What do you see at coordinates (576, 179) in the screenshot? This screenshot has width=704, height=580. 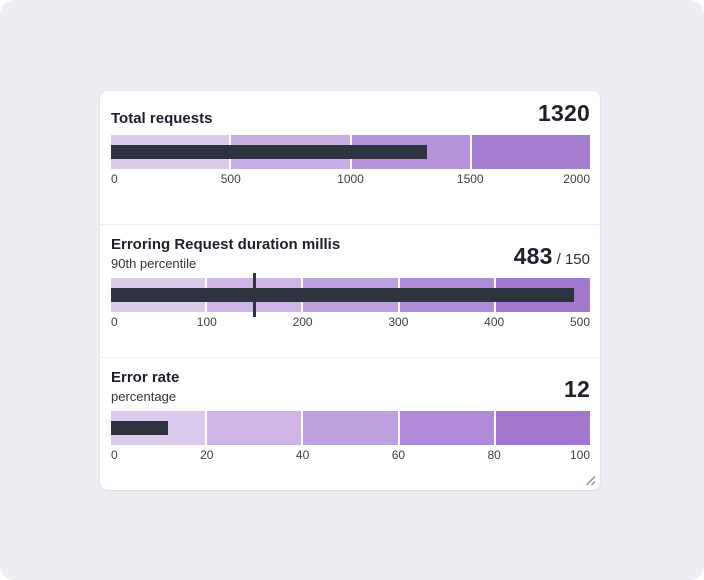 I see `axis-tick-label: 2000` at bounding box center [576, 179].